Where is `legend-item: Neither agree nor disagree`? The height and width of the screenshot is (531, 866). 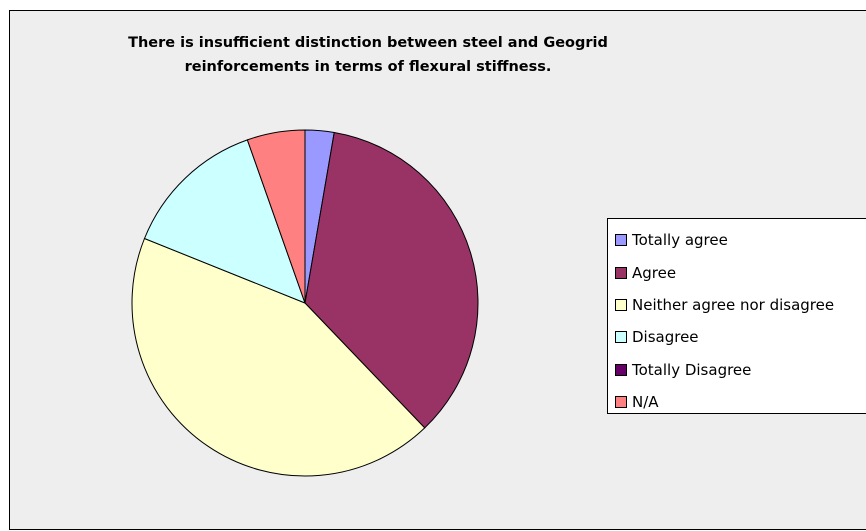 legend-item: Neither agree nor disagree is located at coordinates (737, 305).